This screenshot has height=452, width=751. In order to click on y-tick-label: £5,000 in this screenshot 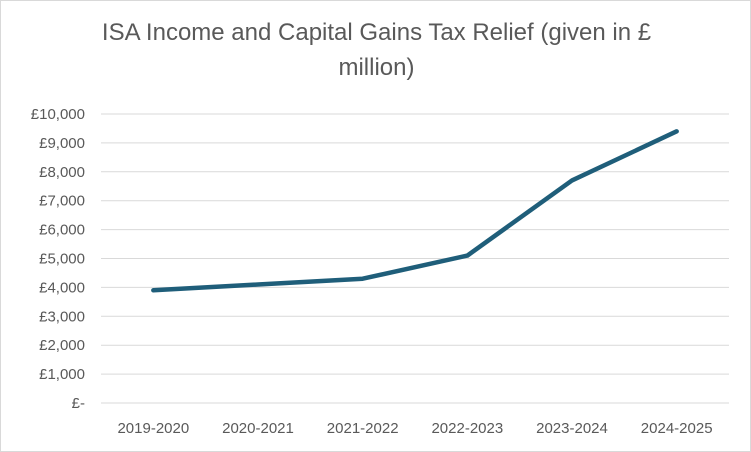, I will do `click(62, 259)`.